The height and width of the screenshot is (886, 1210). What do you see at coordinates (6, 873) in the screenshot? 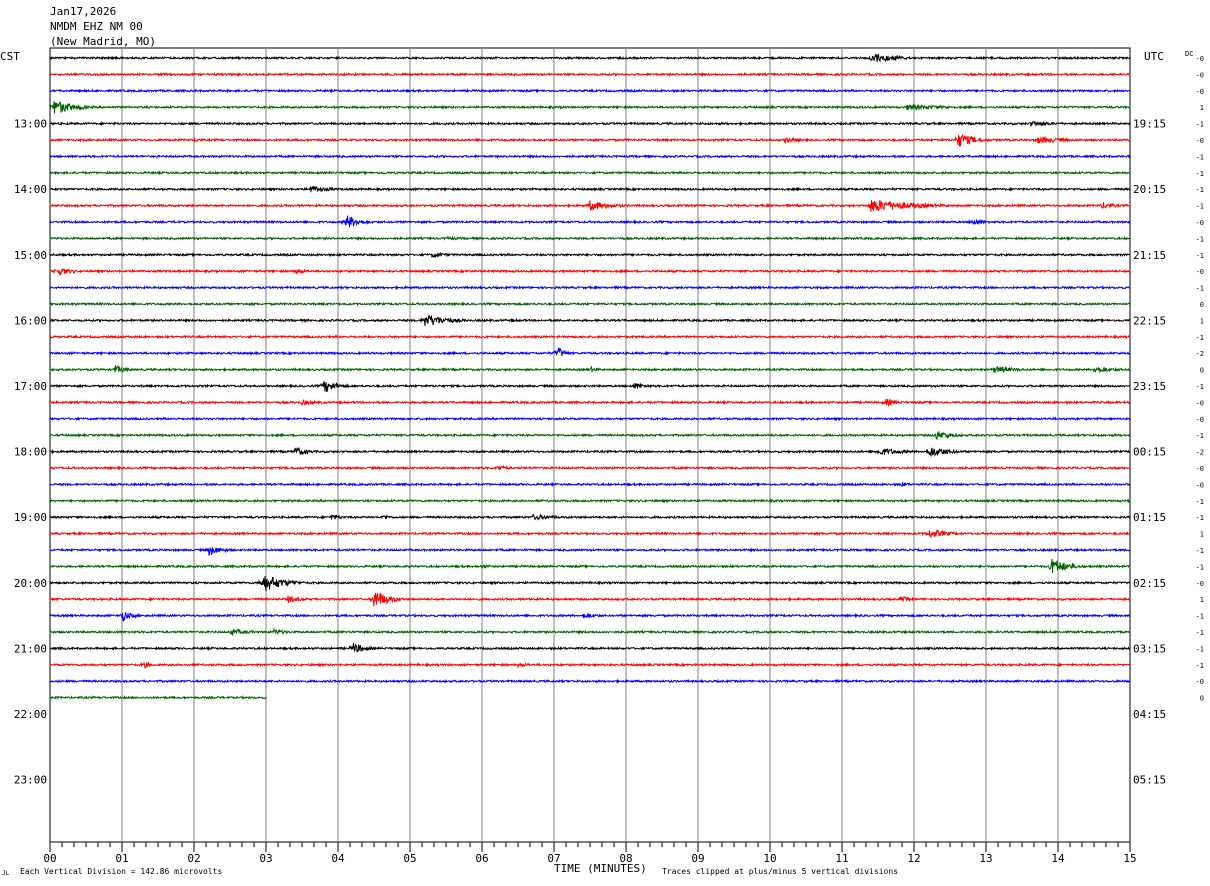
I see `corner-mark: JL` at bounding box center [6, 873].